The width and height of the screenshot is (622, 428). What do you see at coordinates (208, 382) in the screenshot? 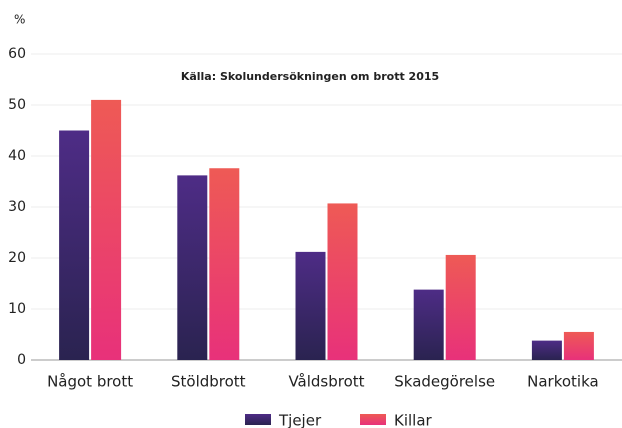
I see `x-tick-label: Stöldbrott` at bounding box center [208, 382].